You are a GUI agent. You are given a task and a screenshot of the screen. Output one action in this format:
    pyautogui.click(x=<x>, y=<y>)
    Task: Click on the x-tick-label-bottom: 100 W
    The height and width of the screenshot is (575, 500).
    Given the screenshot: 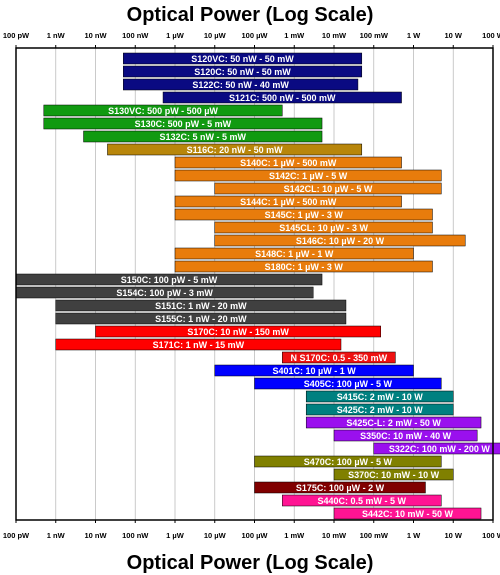 What is the action you would take?
    pyautogui.click(x=491, y=535)
    